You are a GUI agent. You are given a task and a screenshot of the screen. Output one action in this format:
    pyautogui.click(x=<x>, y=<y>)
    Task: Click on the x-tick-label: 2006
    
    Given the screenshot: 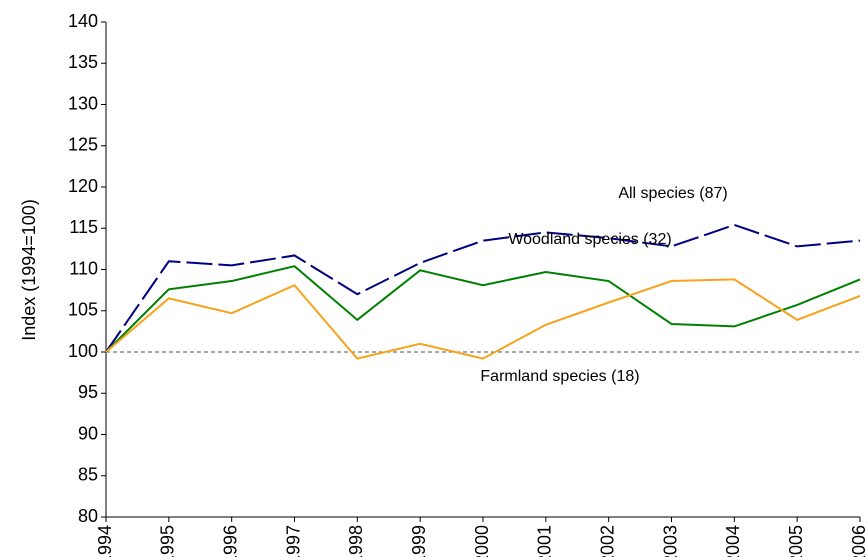 What is the action you would take?
    pyautogui.click(x=858, y=541)
    